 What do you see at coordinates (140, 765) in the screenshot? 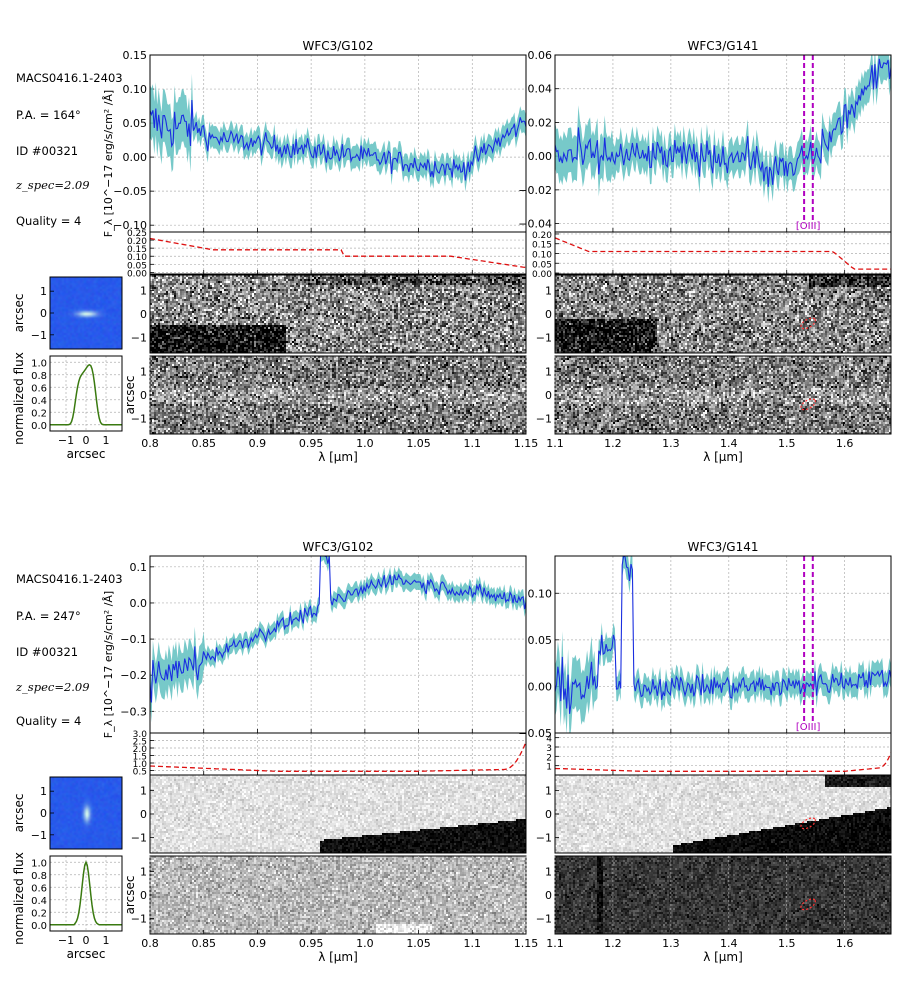
I see `y-tick-label: 1.0` at bounding box center [140, 765].